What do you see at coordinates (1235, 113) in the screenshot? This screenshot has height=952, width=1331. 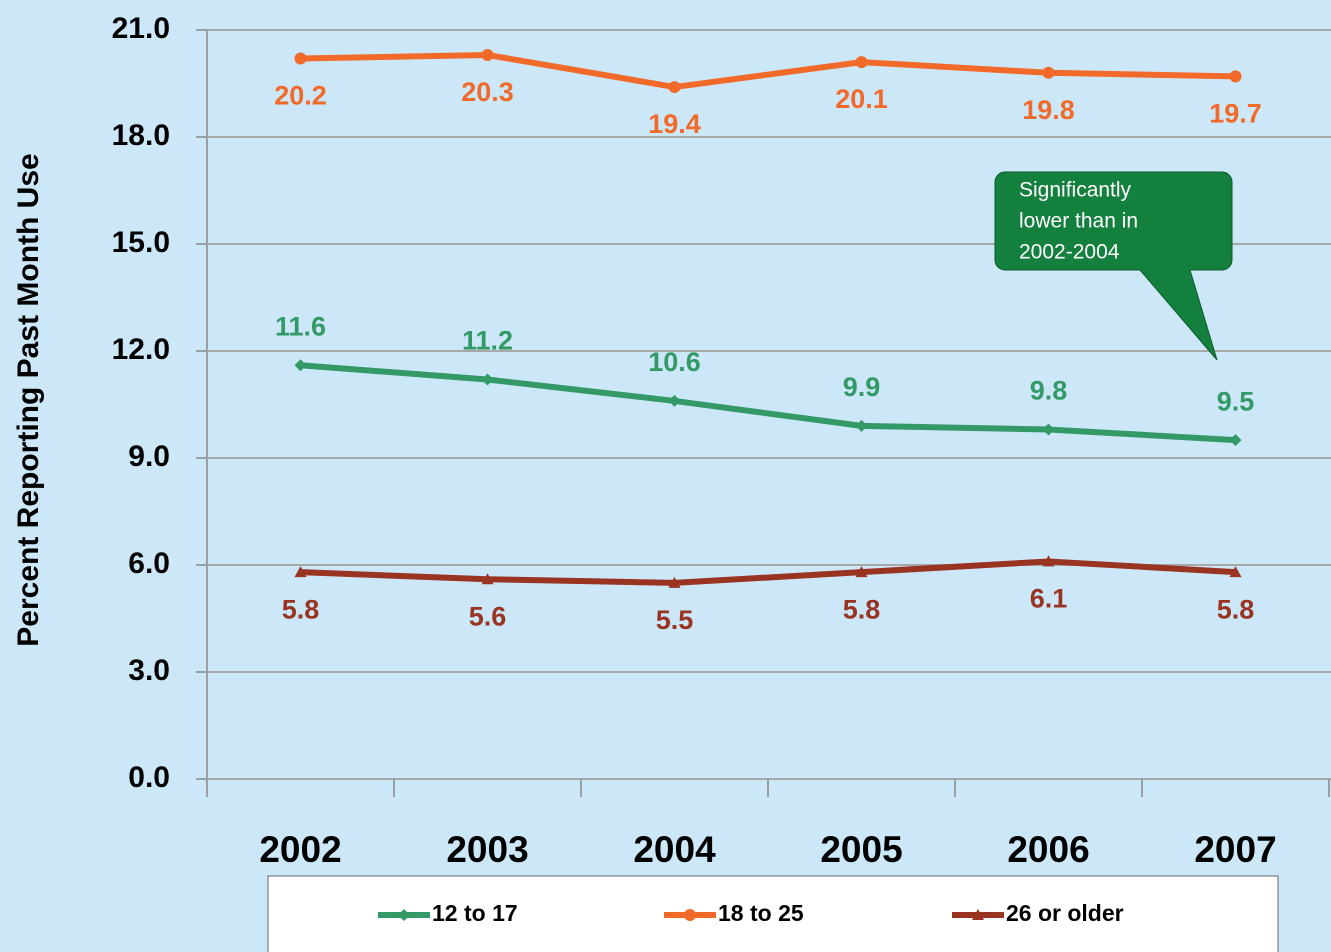 I see `data-label: 19.7` at bounding box center [1235, 113].